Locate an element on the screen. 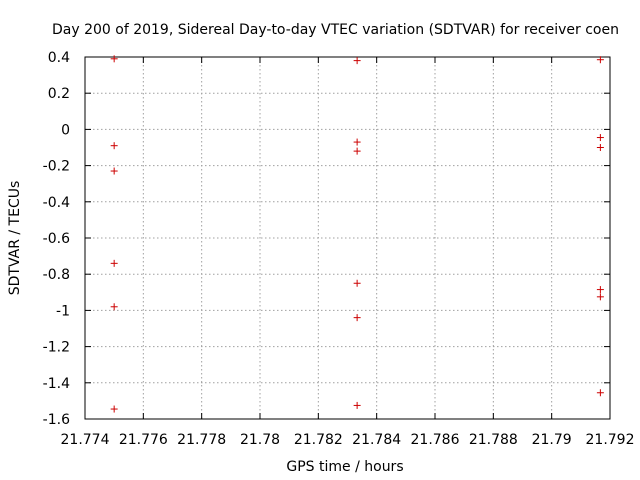 The width and height of the screenshot is (640, 480). x-tick-label: 21.776 is located at coordinates (143, 440).